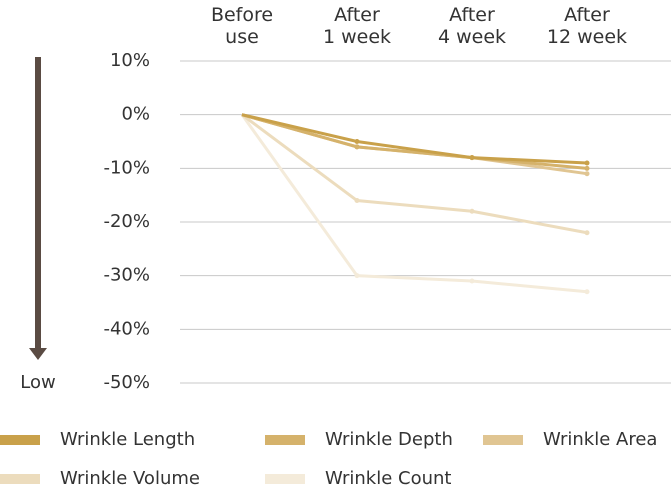  Describe the element at coordinates (126, 167) in the screenshot. I see `y-tick-label: -10%` at that location.